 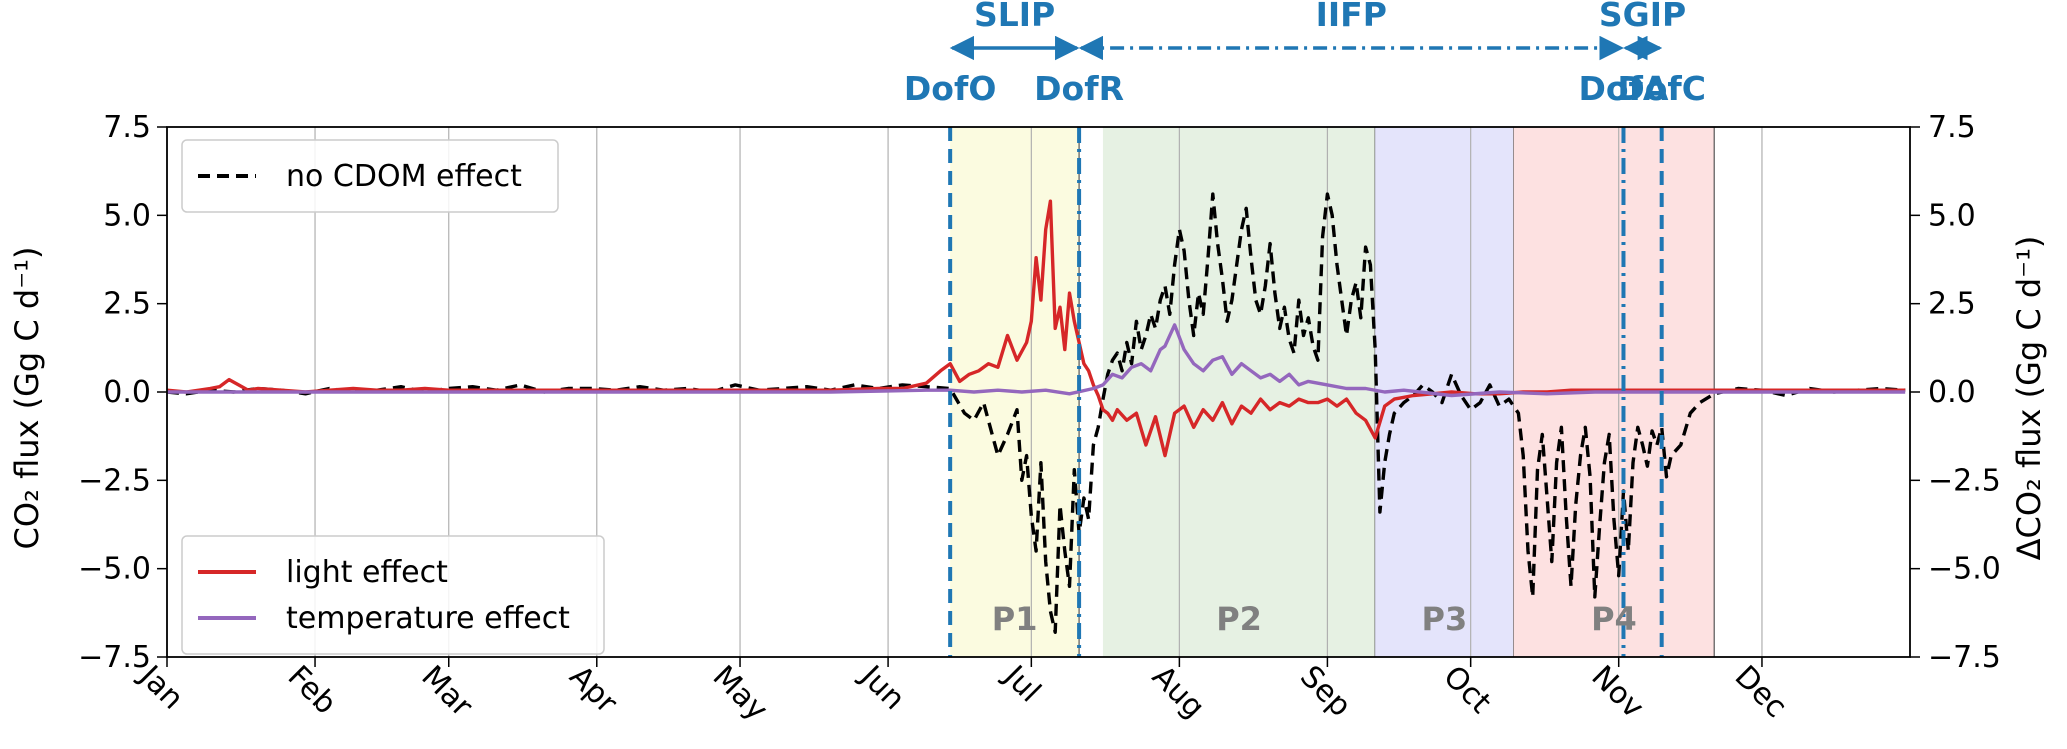 I want to click on y-tick-label-left-1: −5.0, so click(x=114, y=569).